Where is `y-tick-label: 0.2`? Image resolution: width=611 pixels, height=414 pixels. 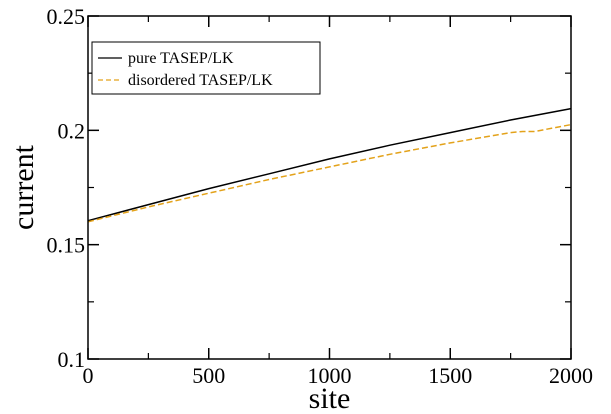
y-tick-label: 0.2 is located at coordinates (72, 130).